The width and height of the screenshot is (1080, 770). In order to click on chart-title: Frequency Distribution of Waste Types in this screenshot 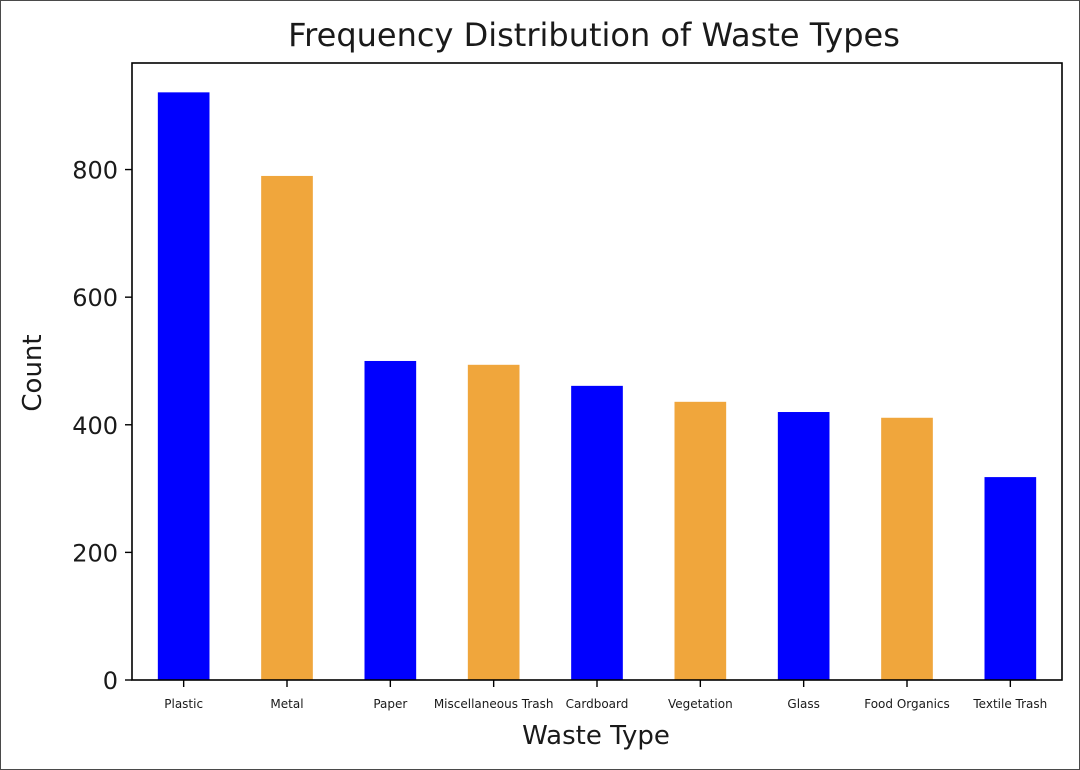, I will do `click(594, 35)`.